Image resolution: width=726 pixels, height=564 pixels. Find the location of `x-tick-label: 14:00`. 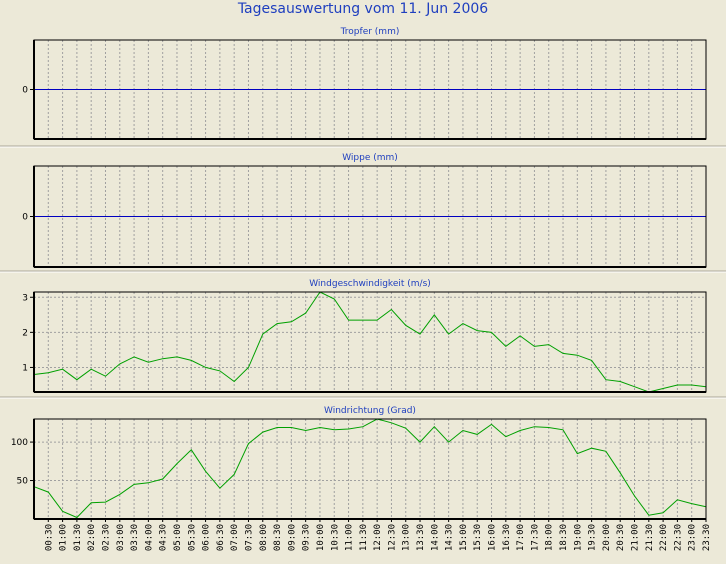

x-tick-label: 14:00 is located at coordinates (435, 537).